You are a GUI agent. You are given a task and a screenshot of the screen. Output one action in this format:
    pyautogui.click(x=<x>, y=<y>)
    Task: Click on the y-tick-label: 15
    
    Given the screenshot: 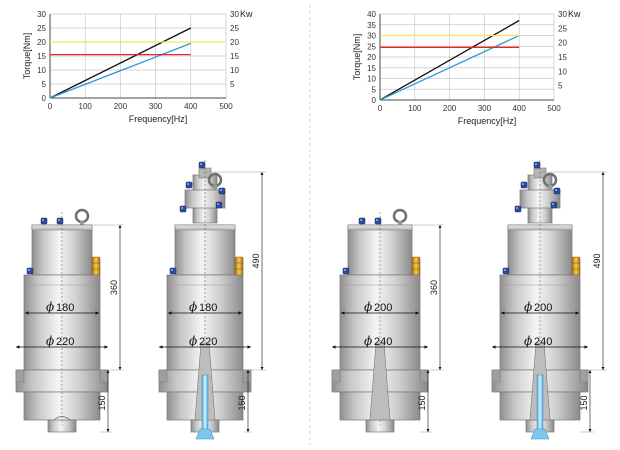 What is the action you would take?
    pyautogui.click(x=41, y=56)
    